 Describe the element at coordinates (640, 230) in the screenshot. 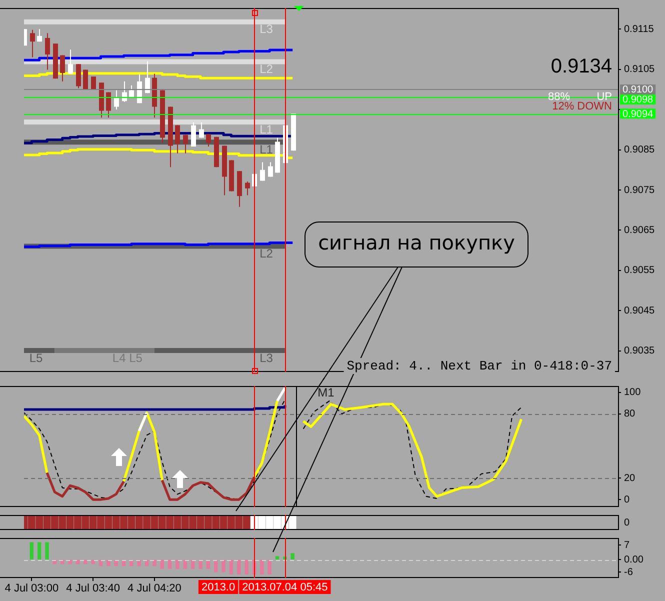

I see `y-tick-label: 0.9065` at that location.